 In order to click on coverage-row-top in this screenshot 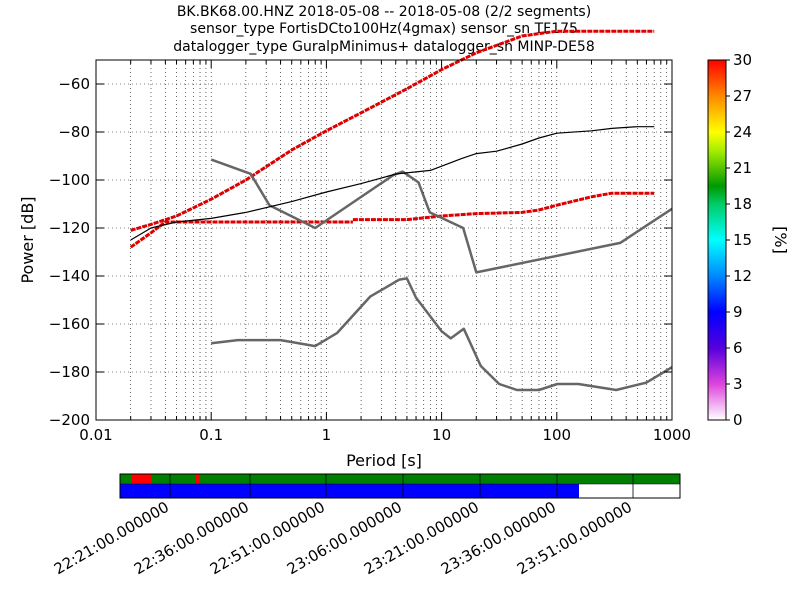, I will do `click(400, 479)`.